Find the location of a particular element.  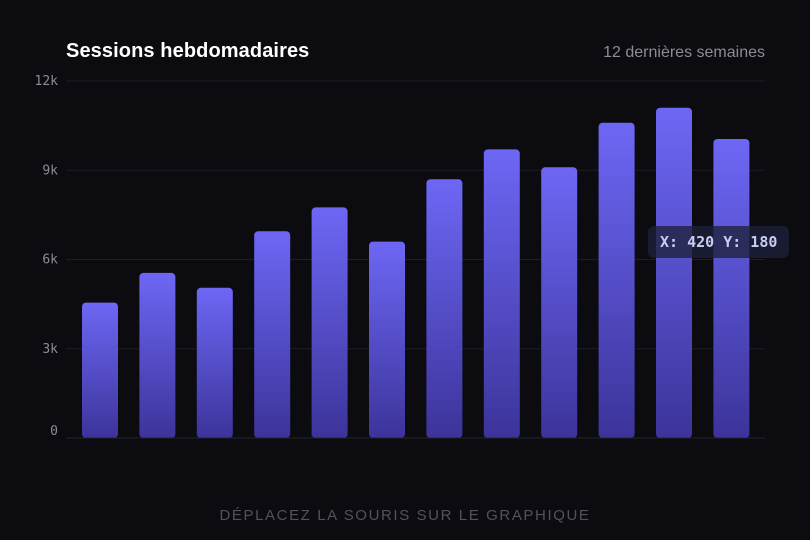

cursor-coordinate-readout: X: 420 Y: 180 is located at coordinates (719, 242).